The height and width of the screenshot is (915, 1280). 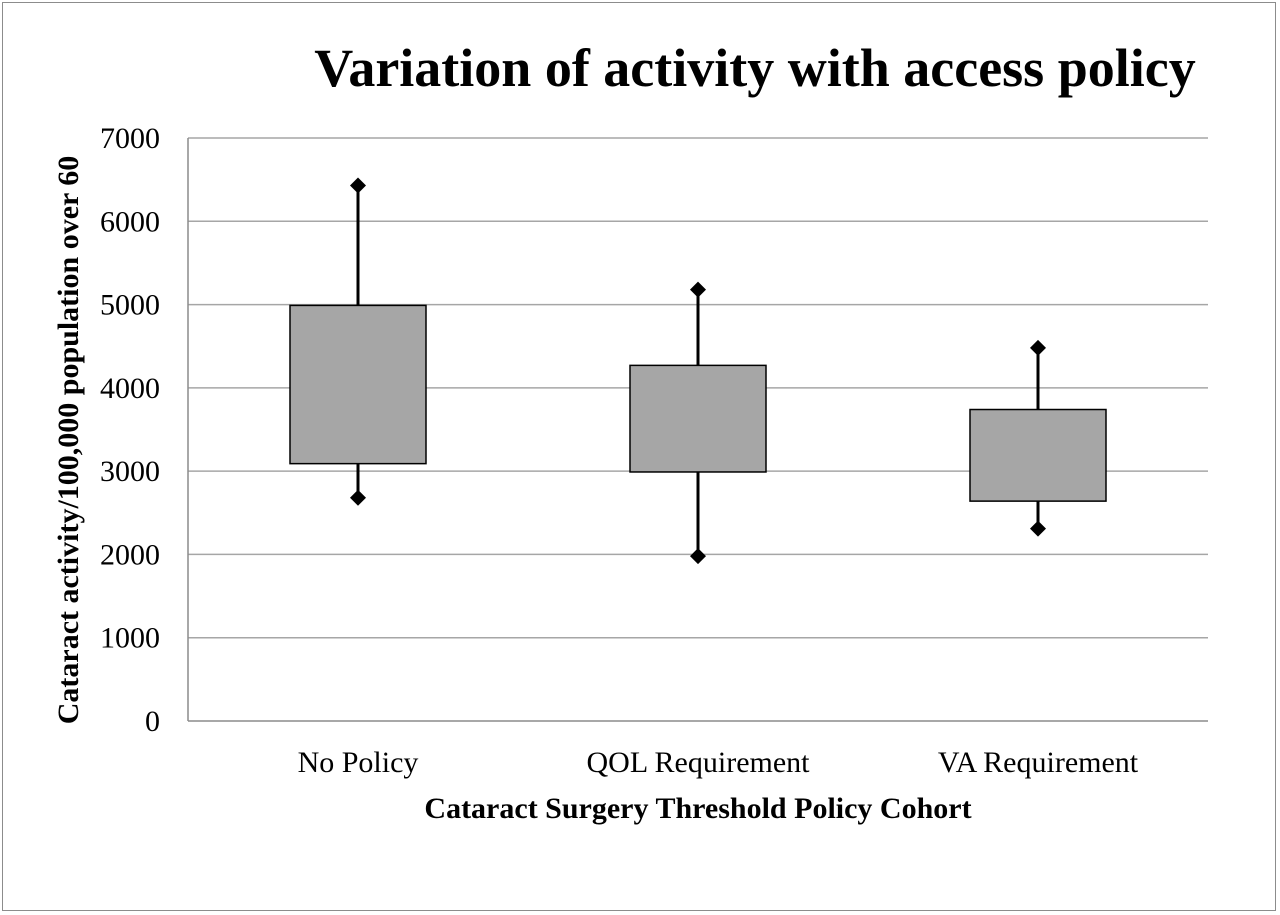 I want to click on y-tick-label: 7000, so click(x=130, y=138).